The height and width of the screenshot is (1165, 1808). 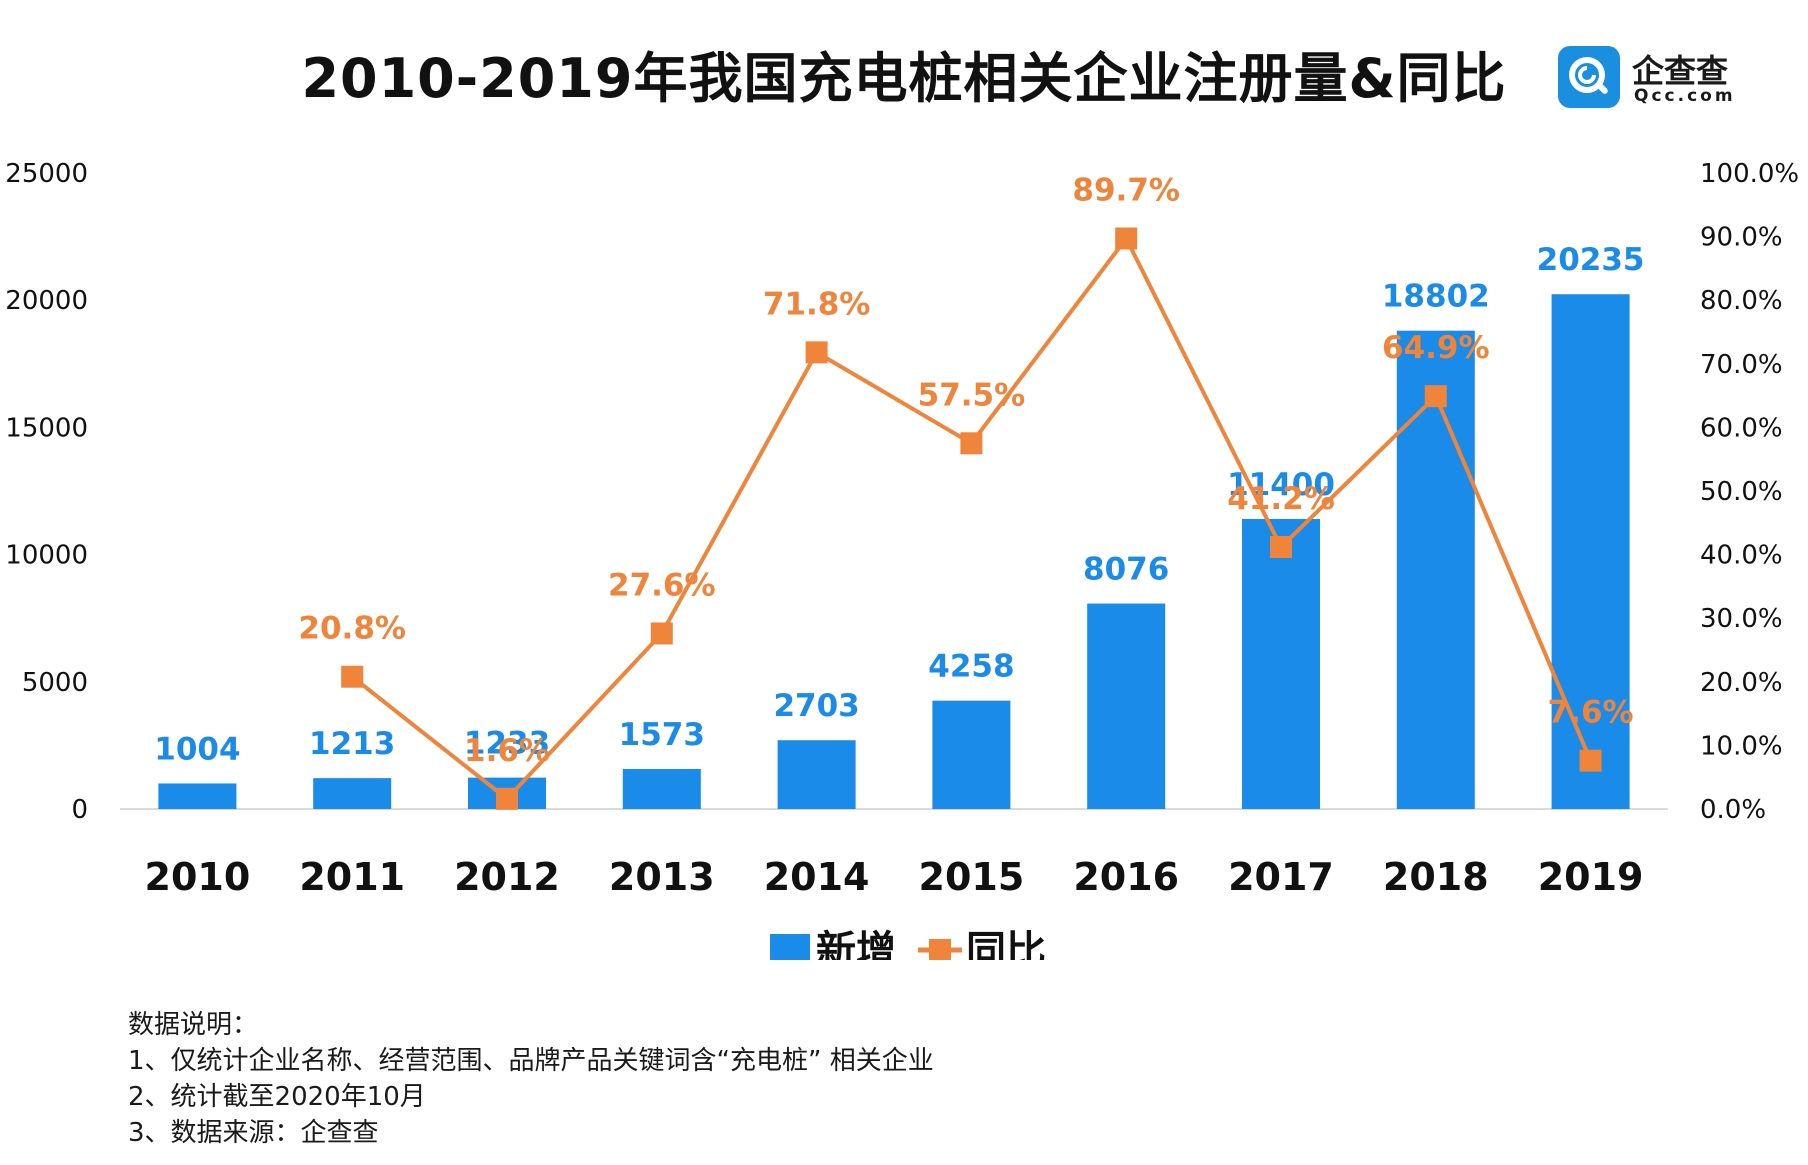 What do you see at coordinates (1006, 944) in the screenshot?
I see `legend-line-label: 同比` at bounding box center [1006, 944].